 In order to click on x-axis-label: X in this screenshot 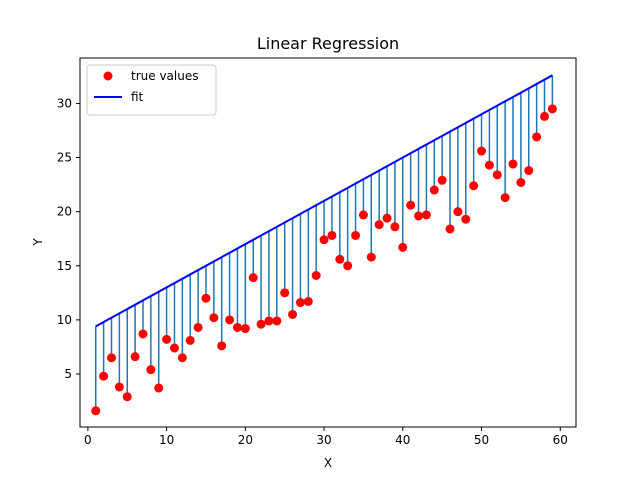, I will do `click(328, 463)`.